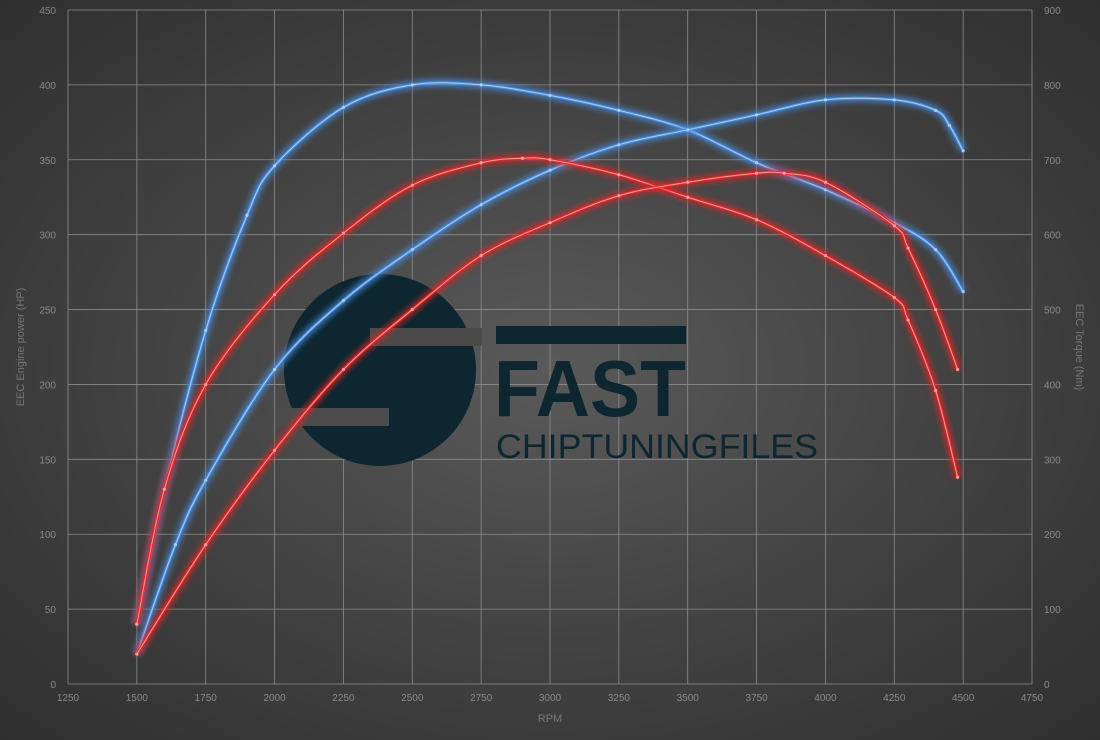 This screenshot has width=1100, height=740. I want to click on logo-circle, so click(380, 370).